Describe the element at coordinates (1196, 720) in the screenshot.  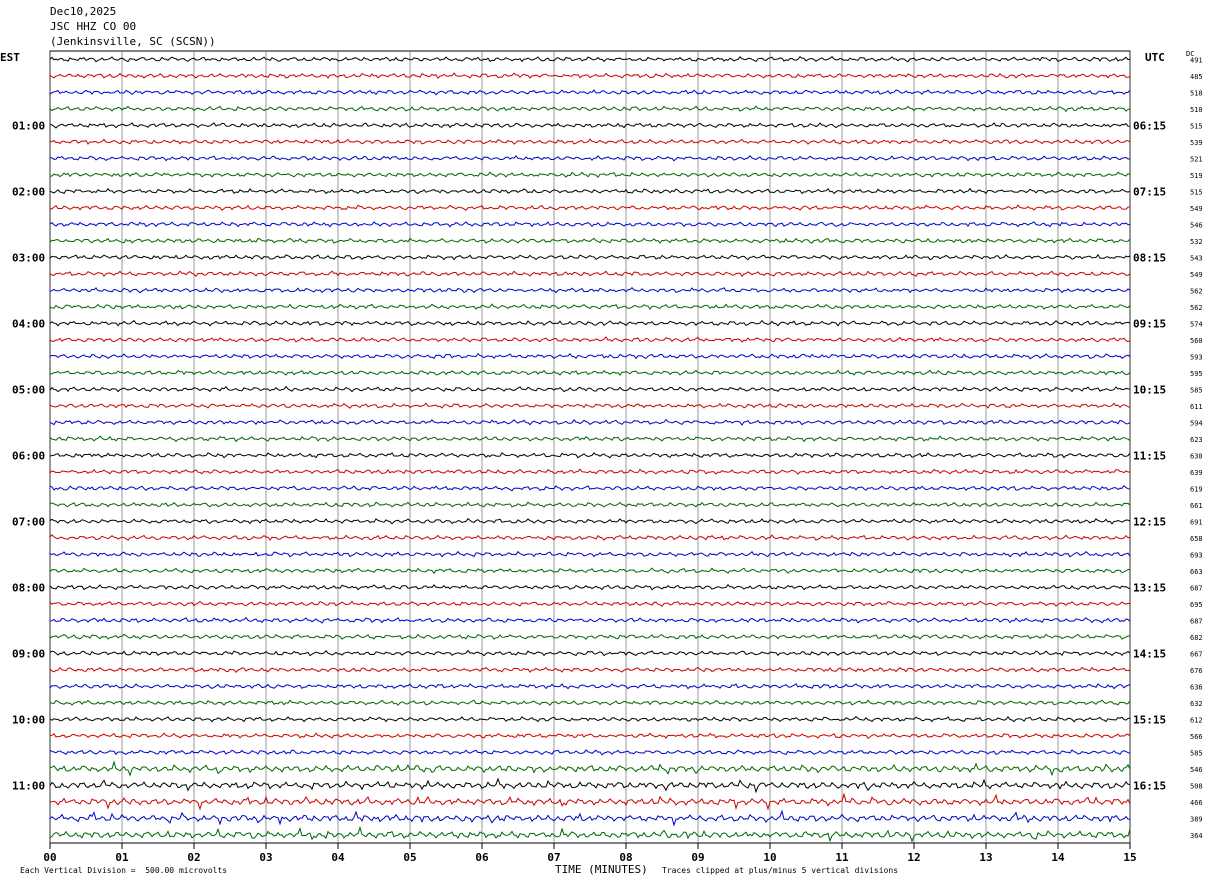
I see `dc-offset-label: 612` at that location.